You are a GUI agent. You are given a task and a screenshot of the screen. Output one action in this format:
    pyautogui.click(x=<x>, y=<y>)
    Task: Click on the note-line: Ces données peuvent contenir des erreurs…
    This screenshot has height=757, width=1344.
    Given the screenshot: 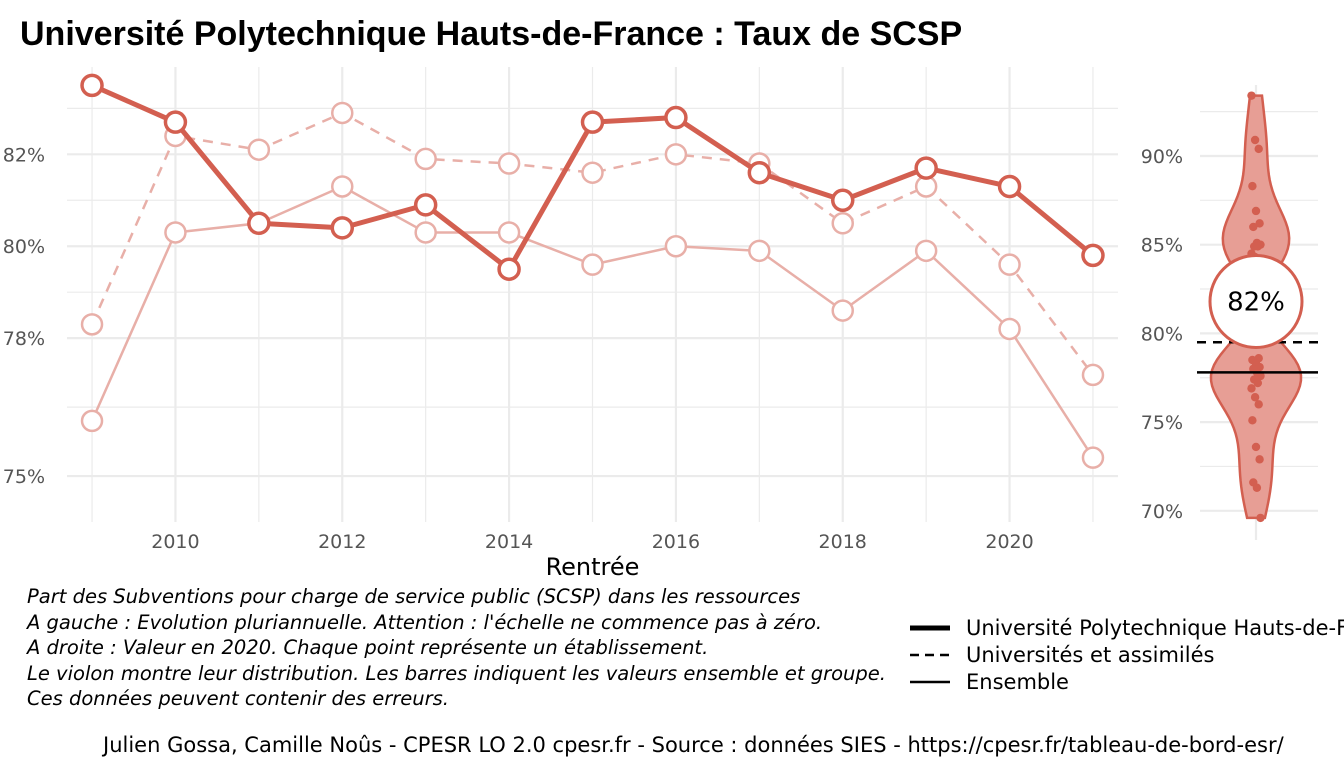 What is the action you would take?
    pyautogui.click(x=238, y=698)
    